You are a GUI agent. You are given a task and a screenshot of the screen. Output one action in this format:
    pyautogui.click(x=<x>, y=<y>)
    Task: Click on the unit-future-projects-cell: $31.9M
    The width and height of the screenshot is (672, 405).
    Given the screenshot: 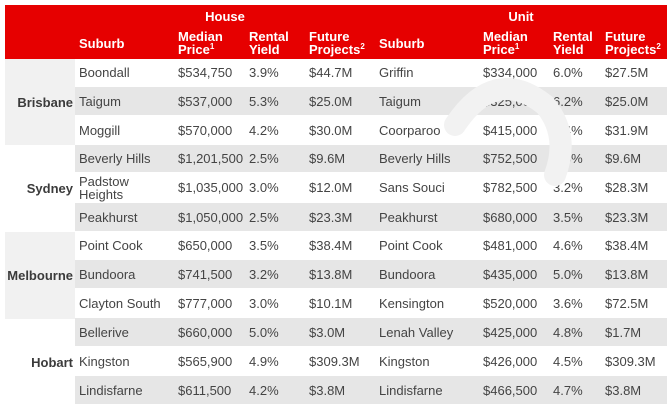 What is the action you would take?
    pyautogui.click(x=627, y=130)
    